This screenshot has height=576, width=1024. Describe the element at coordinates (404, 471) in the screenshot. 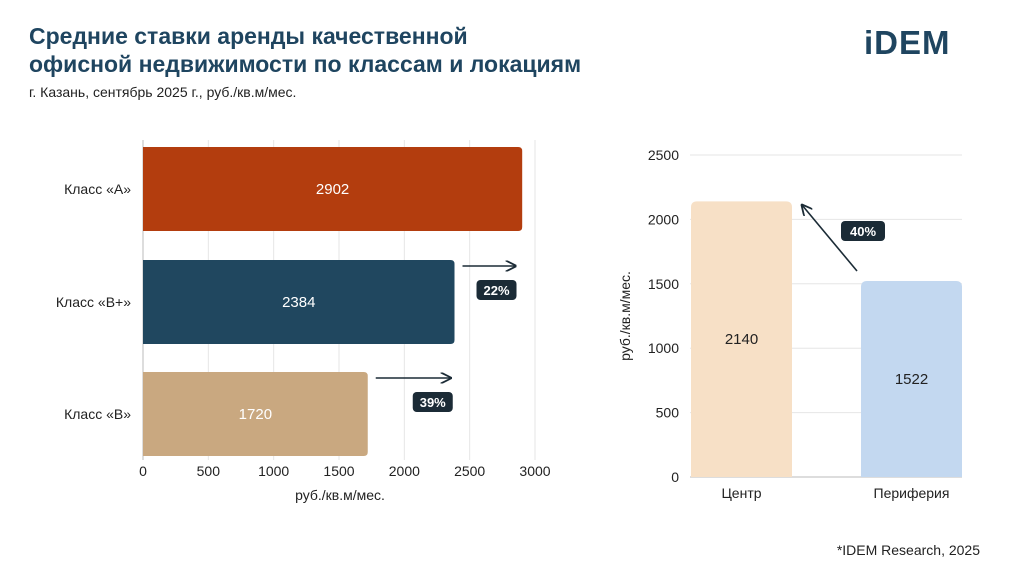

I see `x-tick-label: 2000` at that location.